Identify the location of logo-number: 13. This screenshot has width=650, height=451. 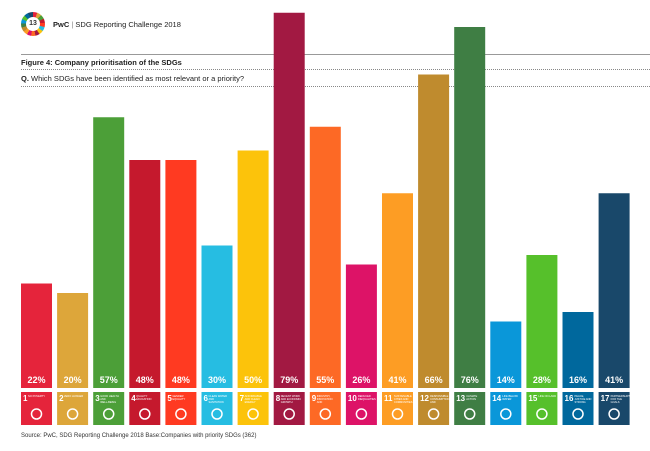
(33, 24).